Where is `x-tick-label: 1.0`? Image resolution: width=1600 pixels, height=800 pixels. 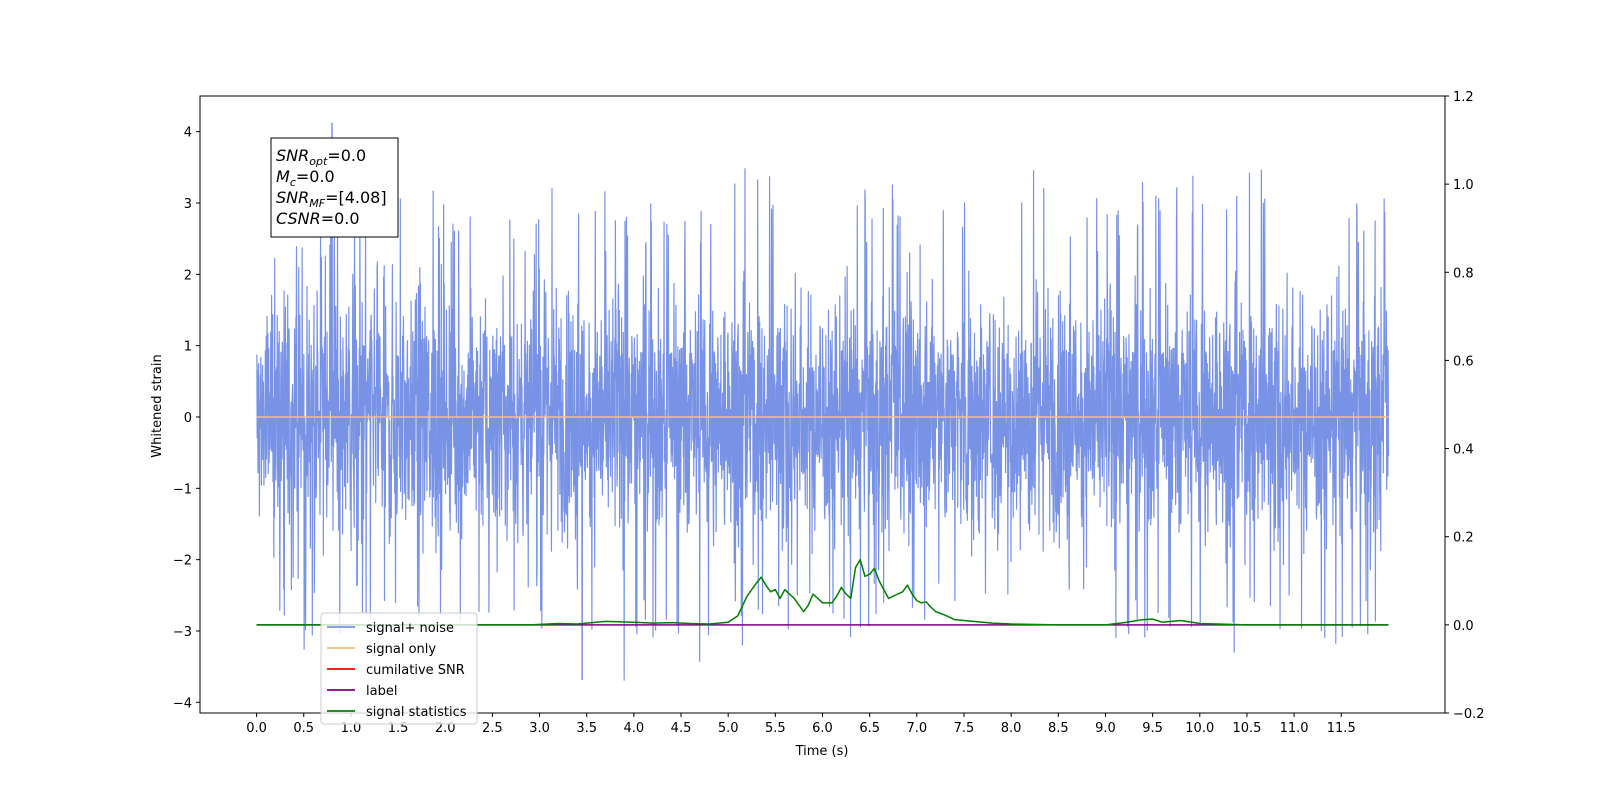 x-tick-label: 1.0 is located at coordinates (351, 728).